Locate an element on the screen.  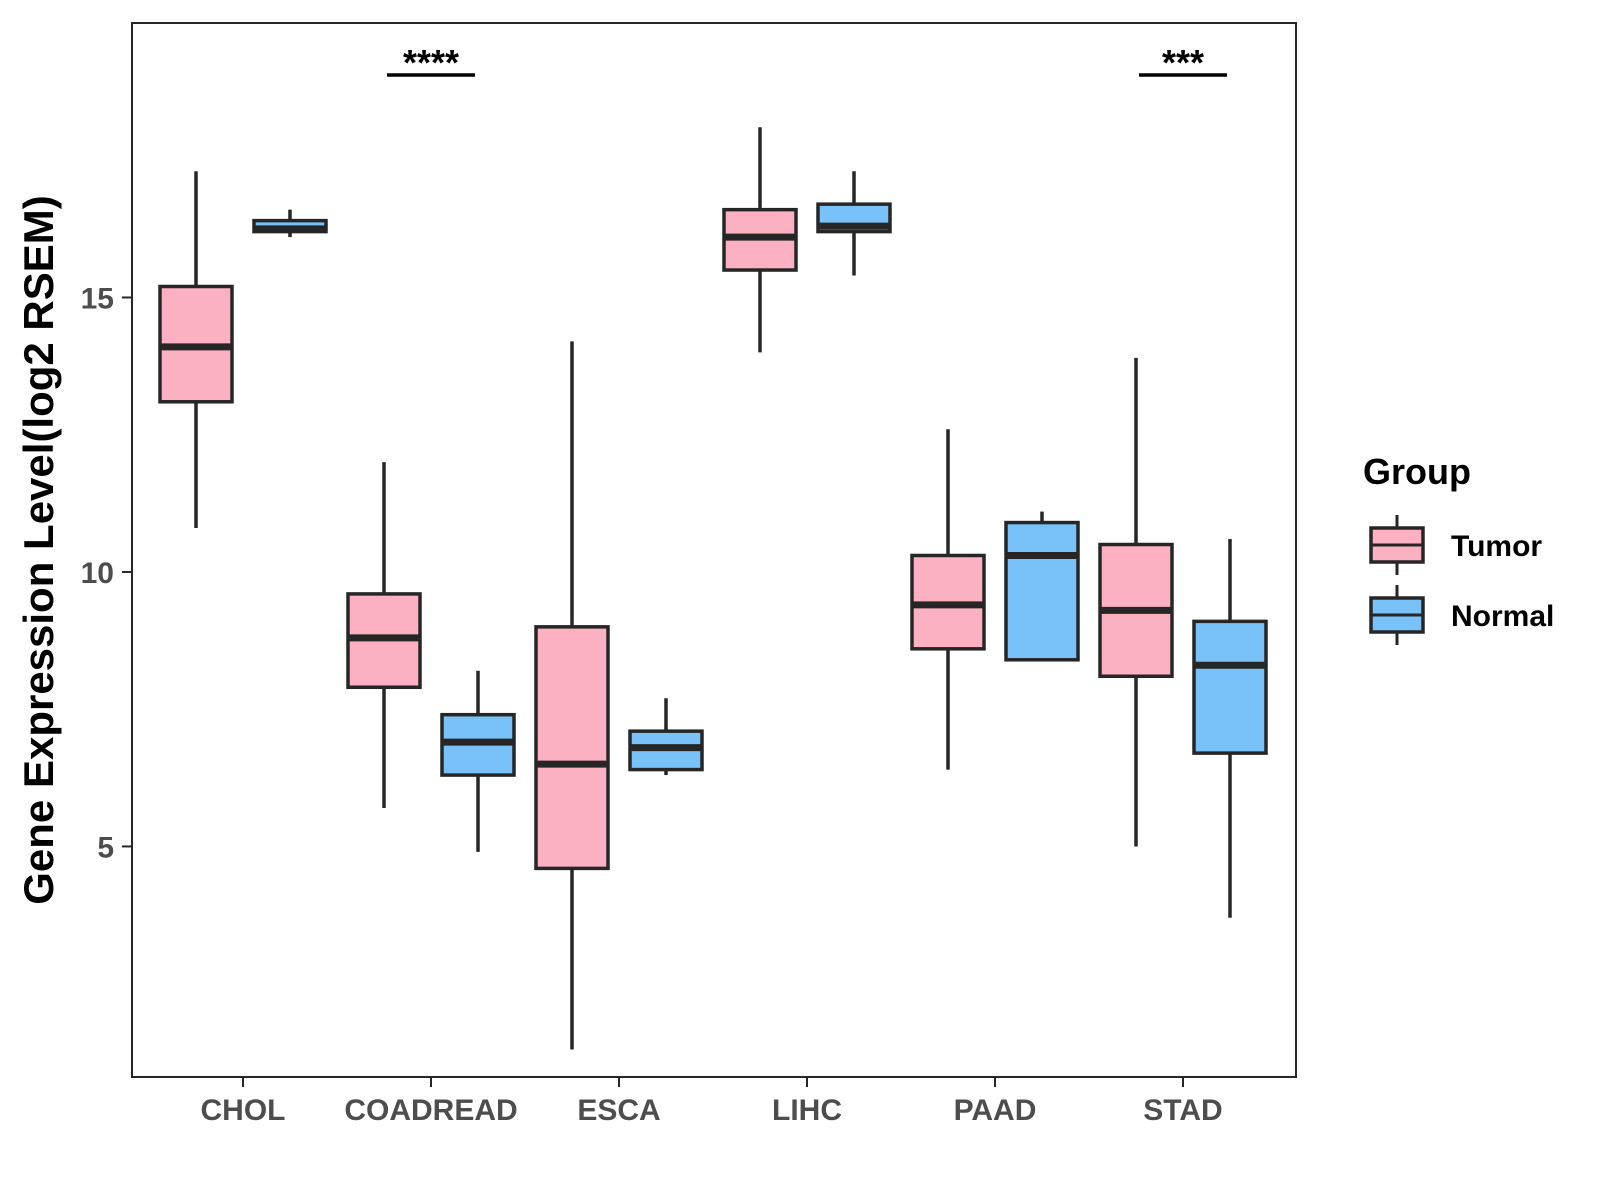
box-tumor-lihc is located at coordinates (760, 240).